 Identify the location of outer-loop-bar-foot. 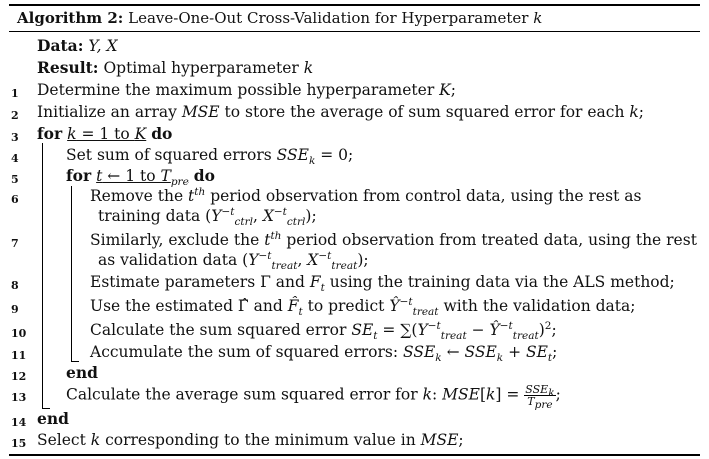
(46, 408).